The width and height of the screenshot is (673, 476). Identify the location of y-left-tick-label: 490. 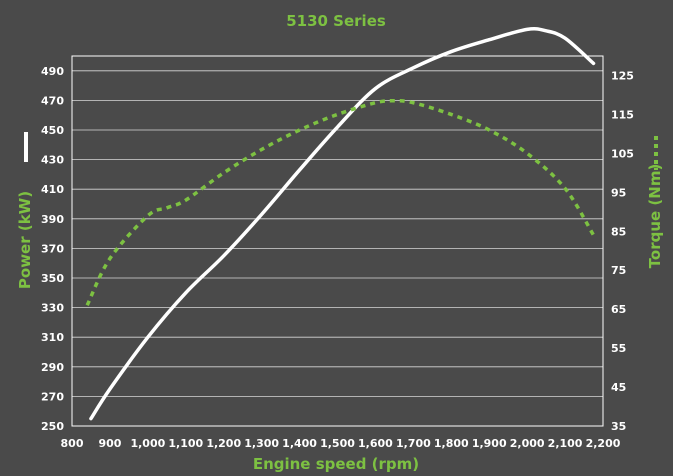
(52, 71).